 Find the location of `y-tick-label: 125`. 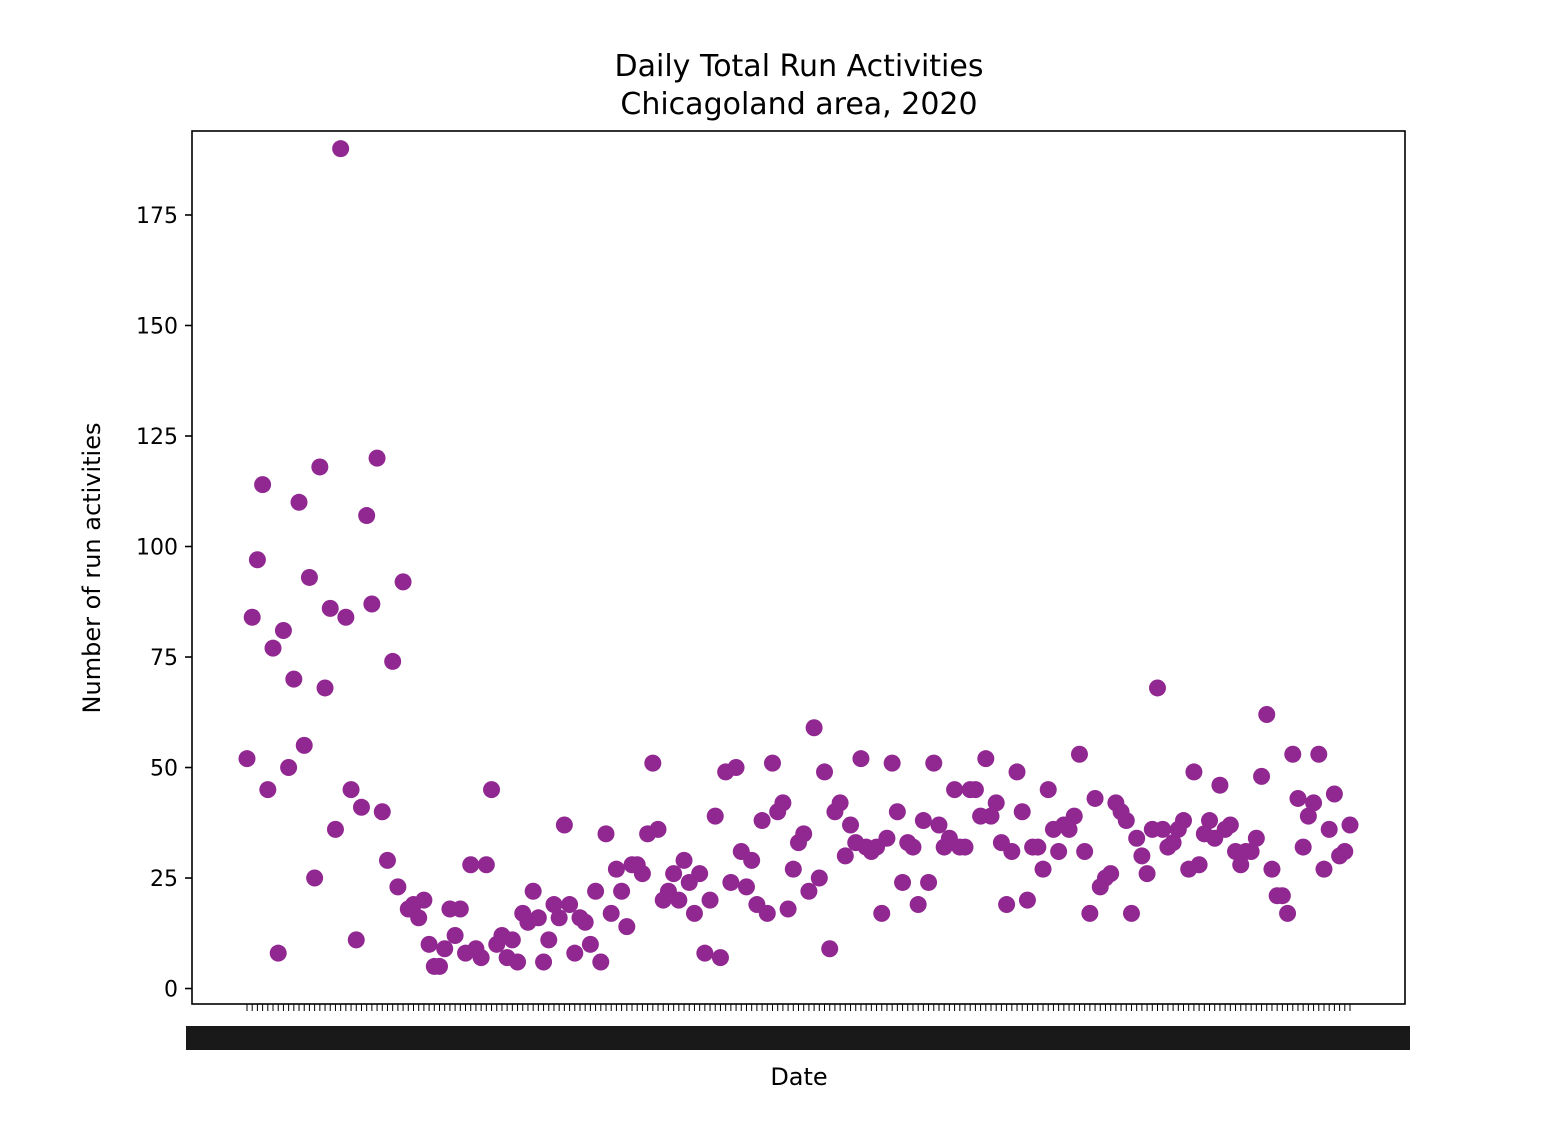

y-tick-label: 125 is located at coordinates (157, 437).